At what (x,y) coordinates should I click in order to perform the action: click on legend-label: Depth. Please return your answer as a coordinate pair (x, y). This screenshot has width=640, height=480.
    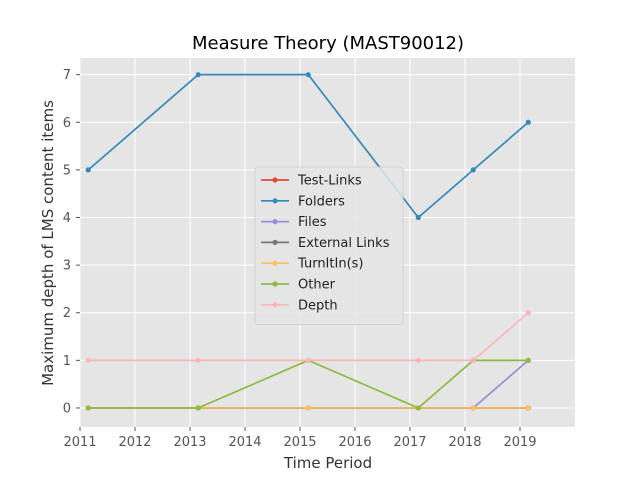
    Looking at the image, I should click on (318, 305).